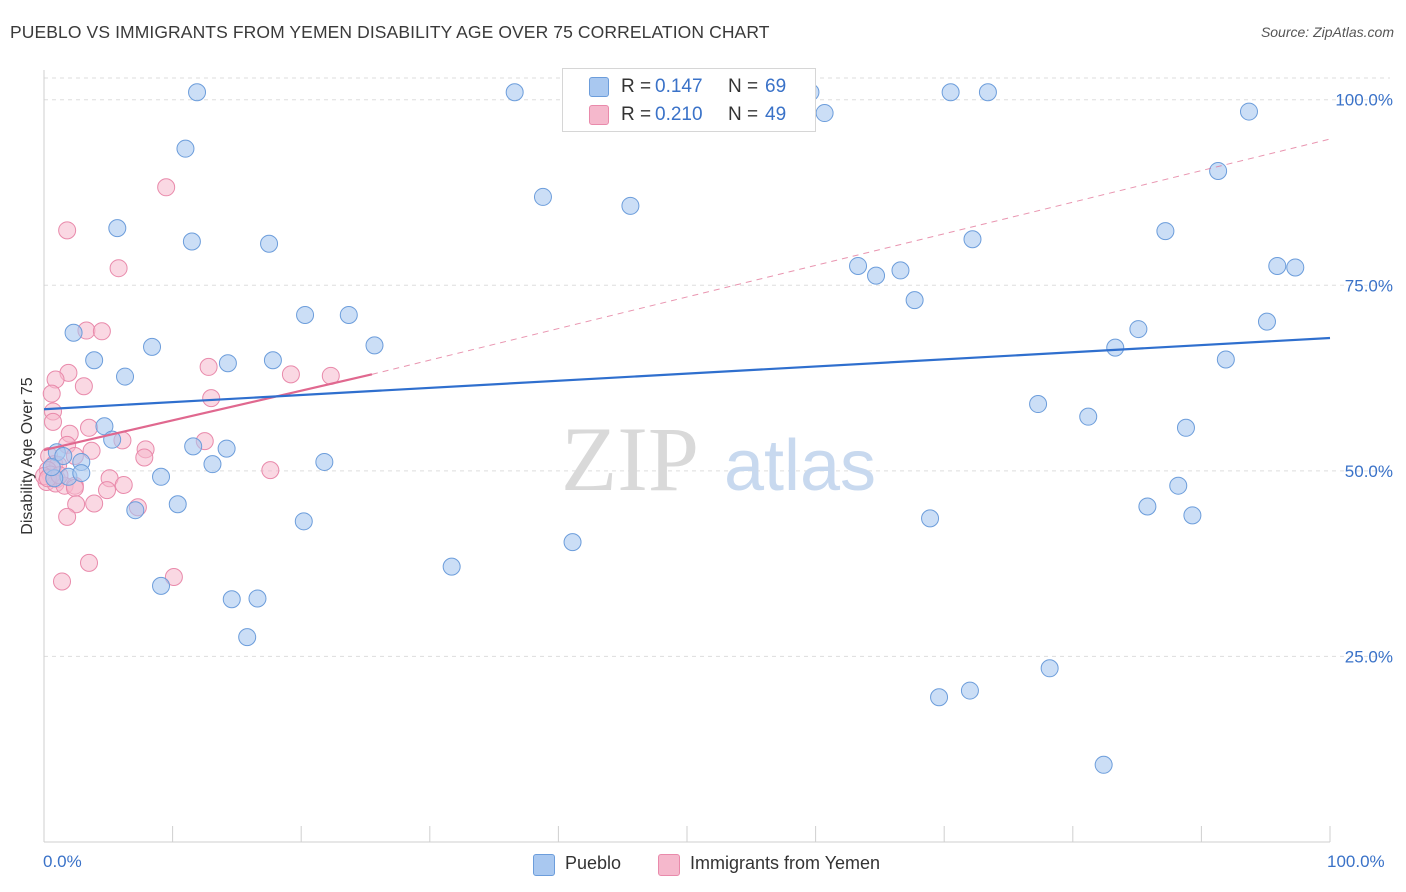 The width and height of the screenshot is (1406, 892). I want to click on watermark-atlas: atlas, so click(800, 466).